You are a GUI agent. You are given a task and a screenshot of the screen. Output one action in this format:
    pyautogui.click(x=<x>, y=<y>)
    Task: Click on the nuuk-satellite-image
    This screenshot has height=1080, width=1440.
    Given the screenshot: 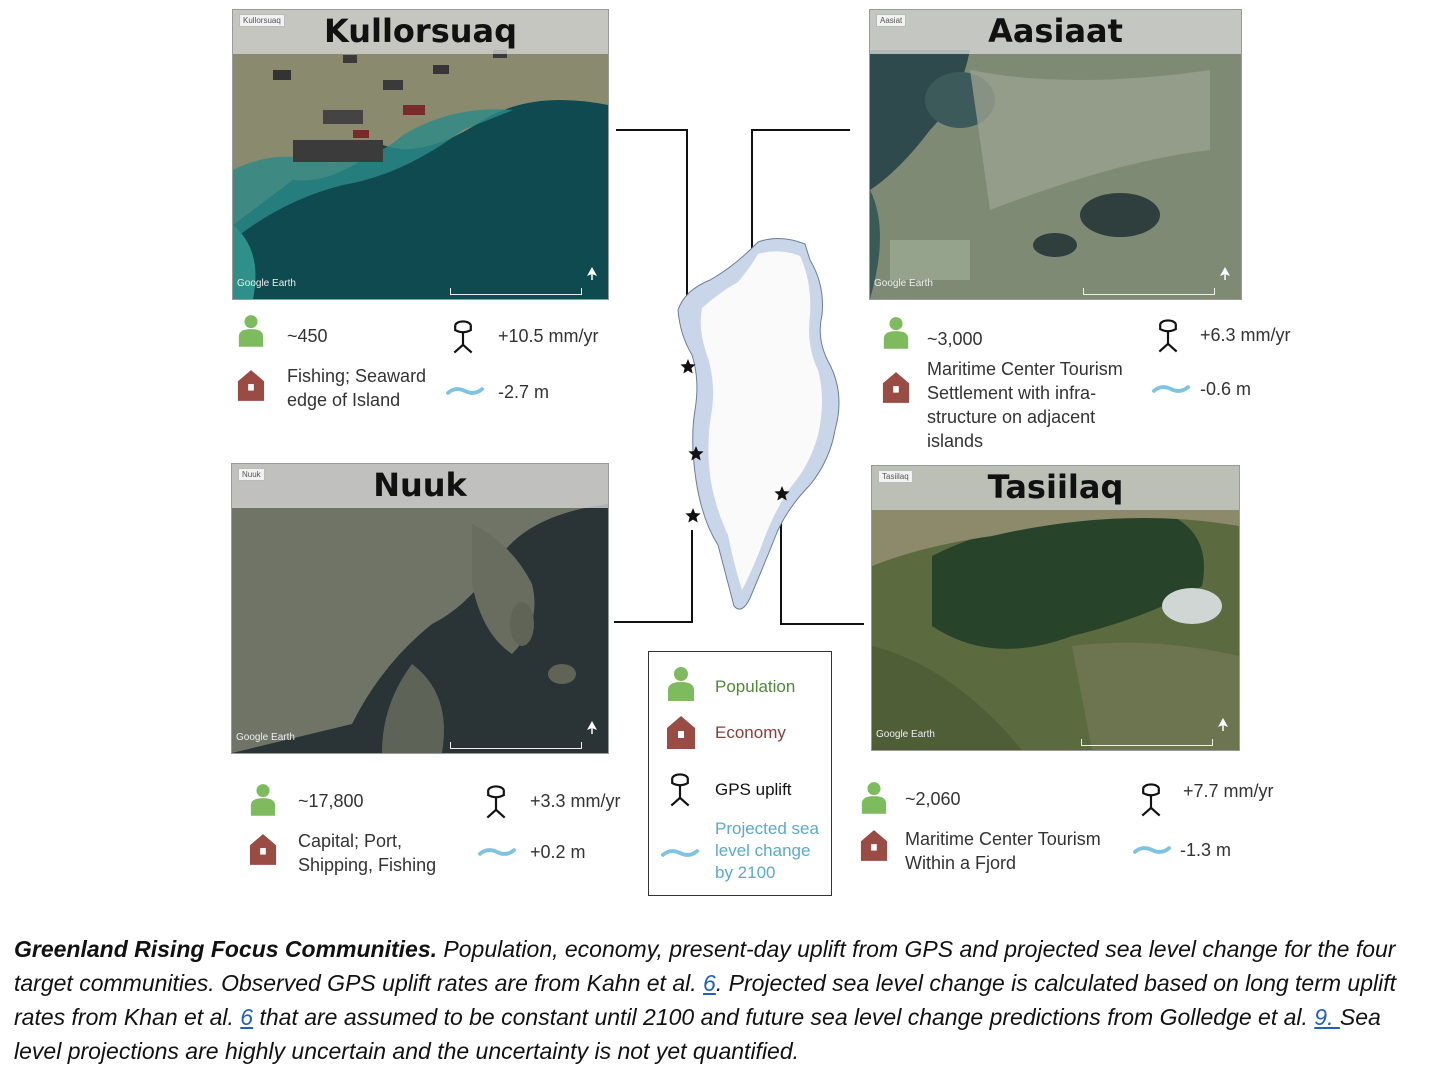 What is the action you would take?
    pyautogui.click(x=420, y=608)
    